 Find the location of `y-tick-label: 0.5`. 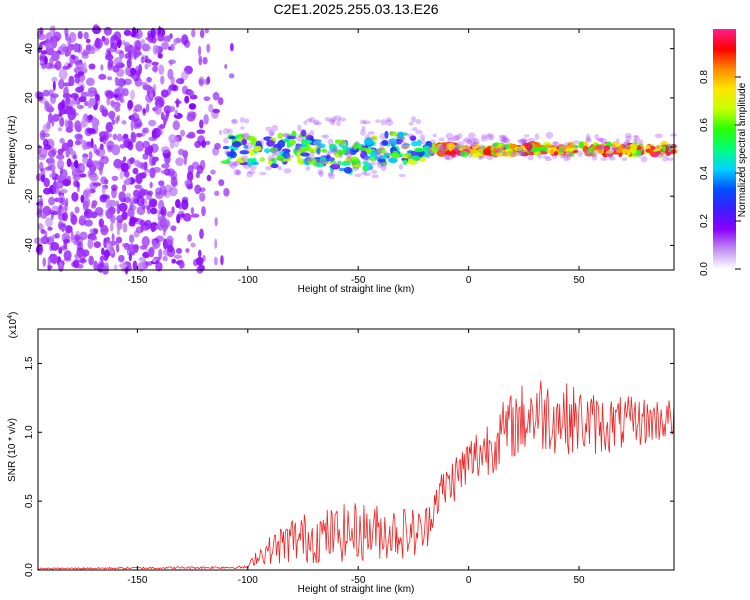

y-tick-label: 0.5 is located at coordinates (29, 501).